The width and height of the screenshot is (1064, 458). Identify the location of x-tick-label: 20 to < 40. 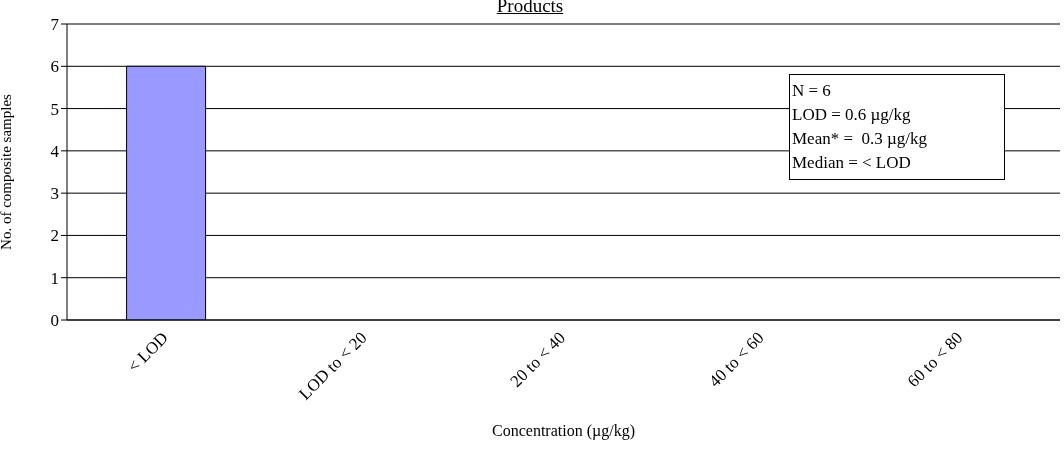
(538, 359).